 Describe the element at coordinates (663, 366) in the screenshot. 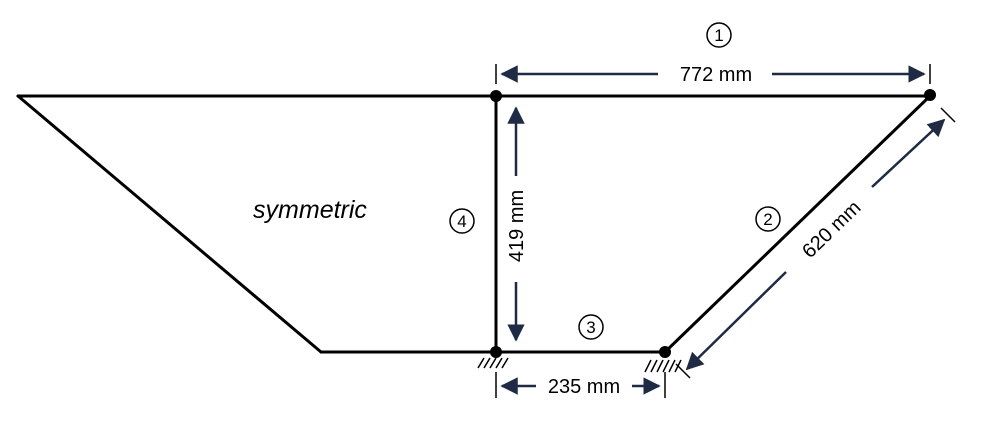

I see `pinned-support-right` at that location.